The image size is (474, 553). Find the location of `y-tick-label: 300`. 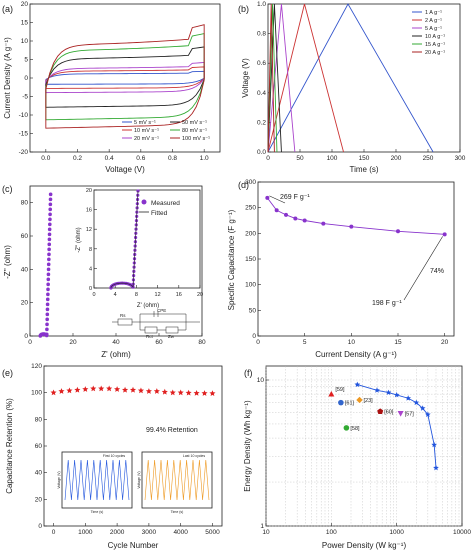

y-tick-label: 300 is located at coordinates (250, 182).